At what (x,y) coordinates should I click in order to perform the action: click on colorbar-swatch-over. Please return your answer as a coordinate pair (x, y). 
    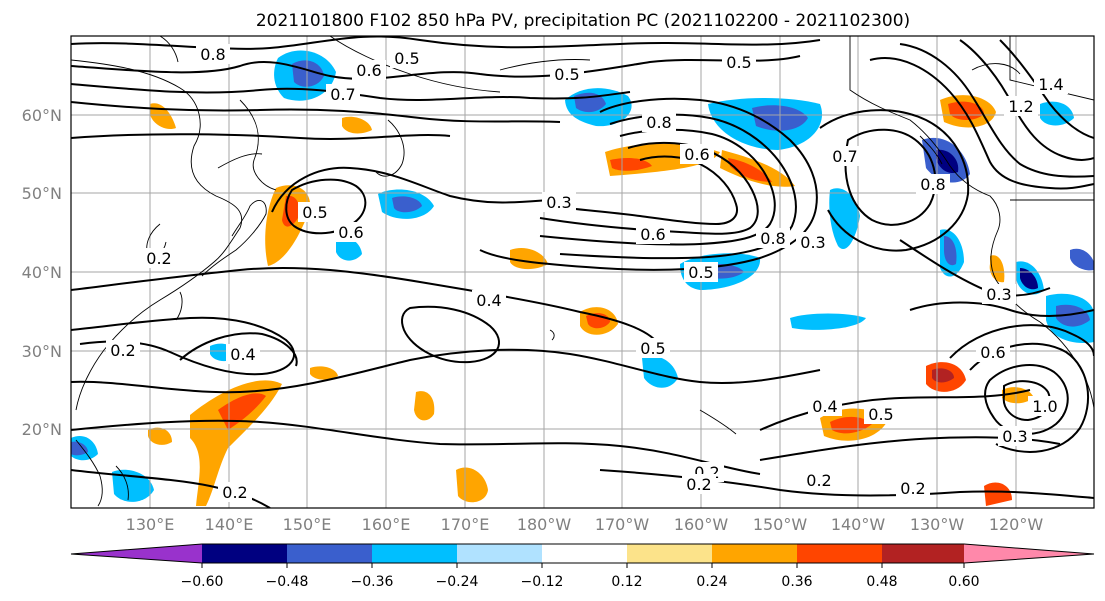
    Looking at the image, I should click on (1029, 553).